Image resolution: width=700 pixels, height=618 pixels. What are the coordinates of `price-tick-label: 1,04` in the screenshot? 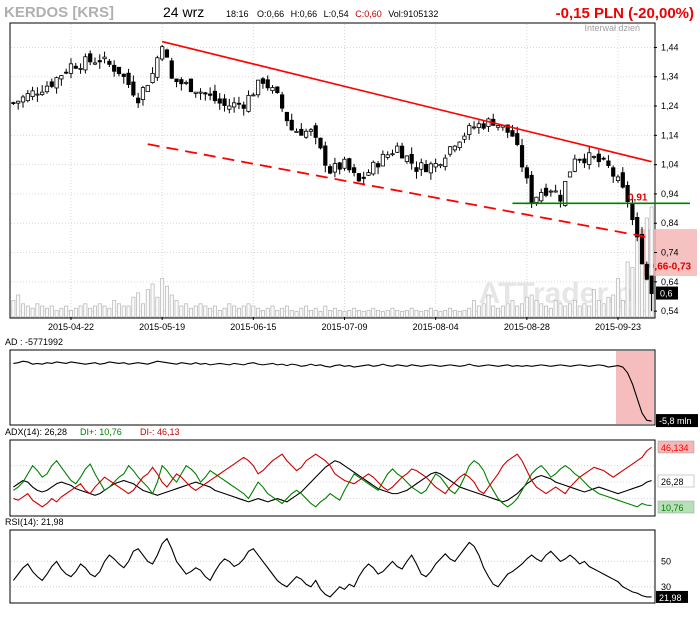 It's located at (670, 165).